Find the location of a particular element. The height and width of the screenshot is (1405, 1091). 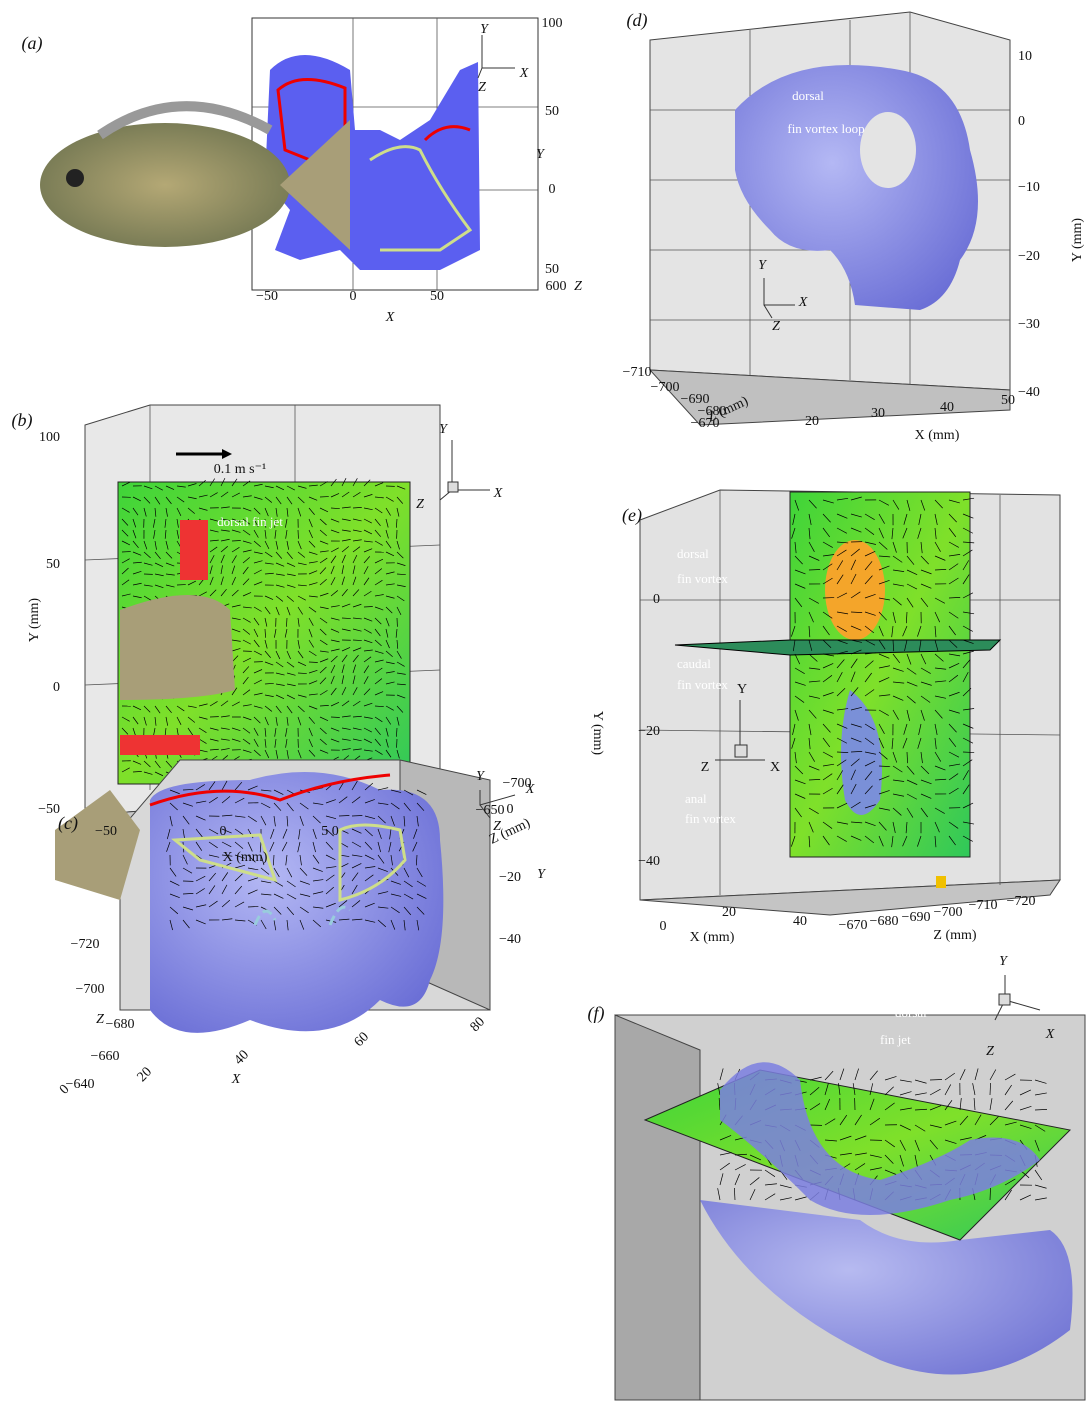

fish-eye is located at coordinates (75, 178).